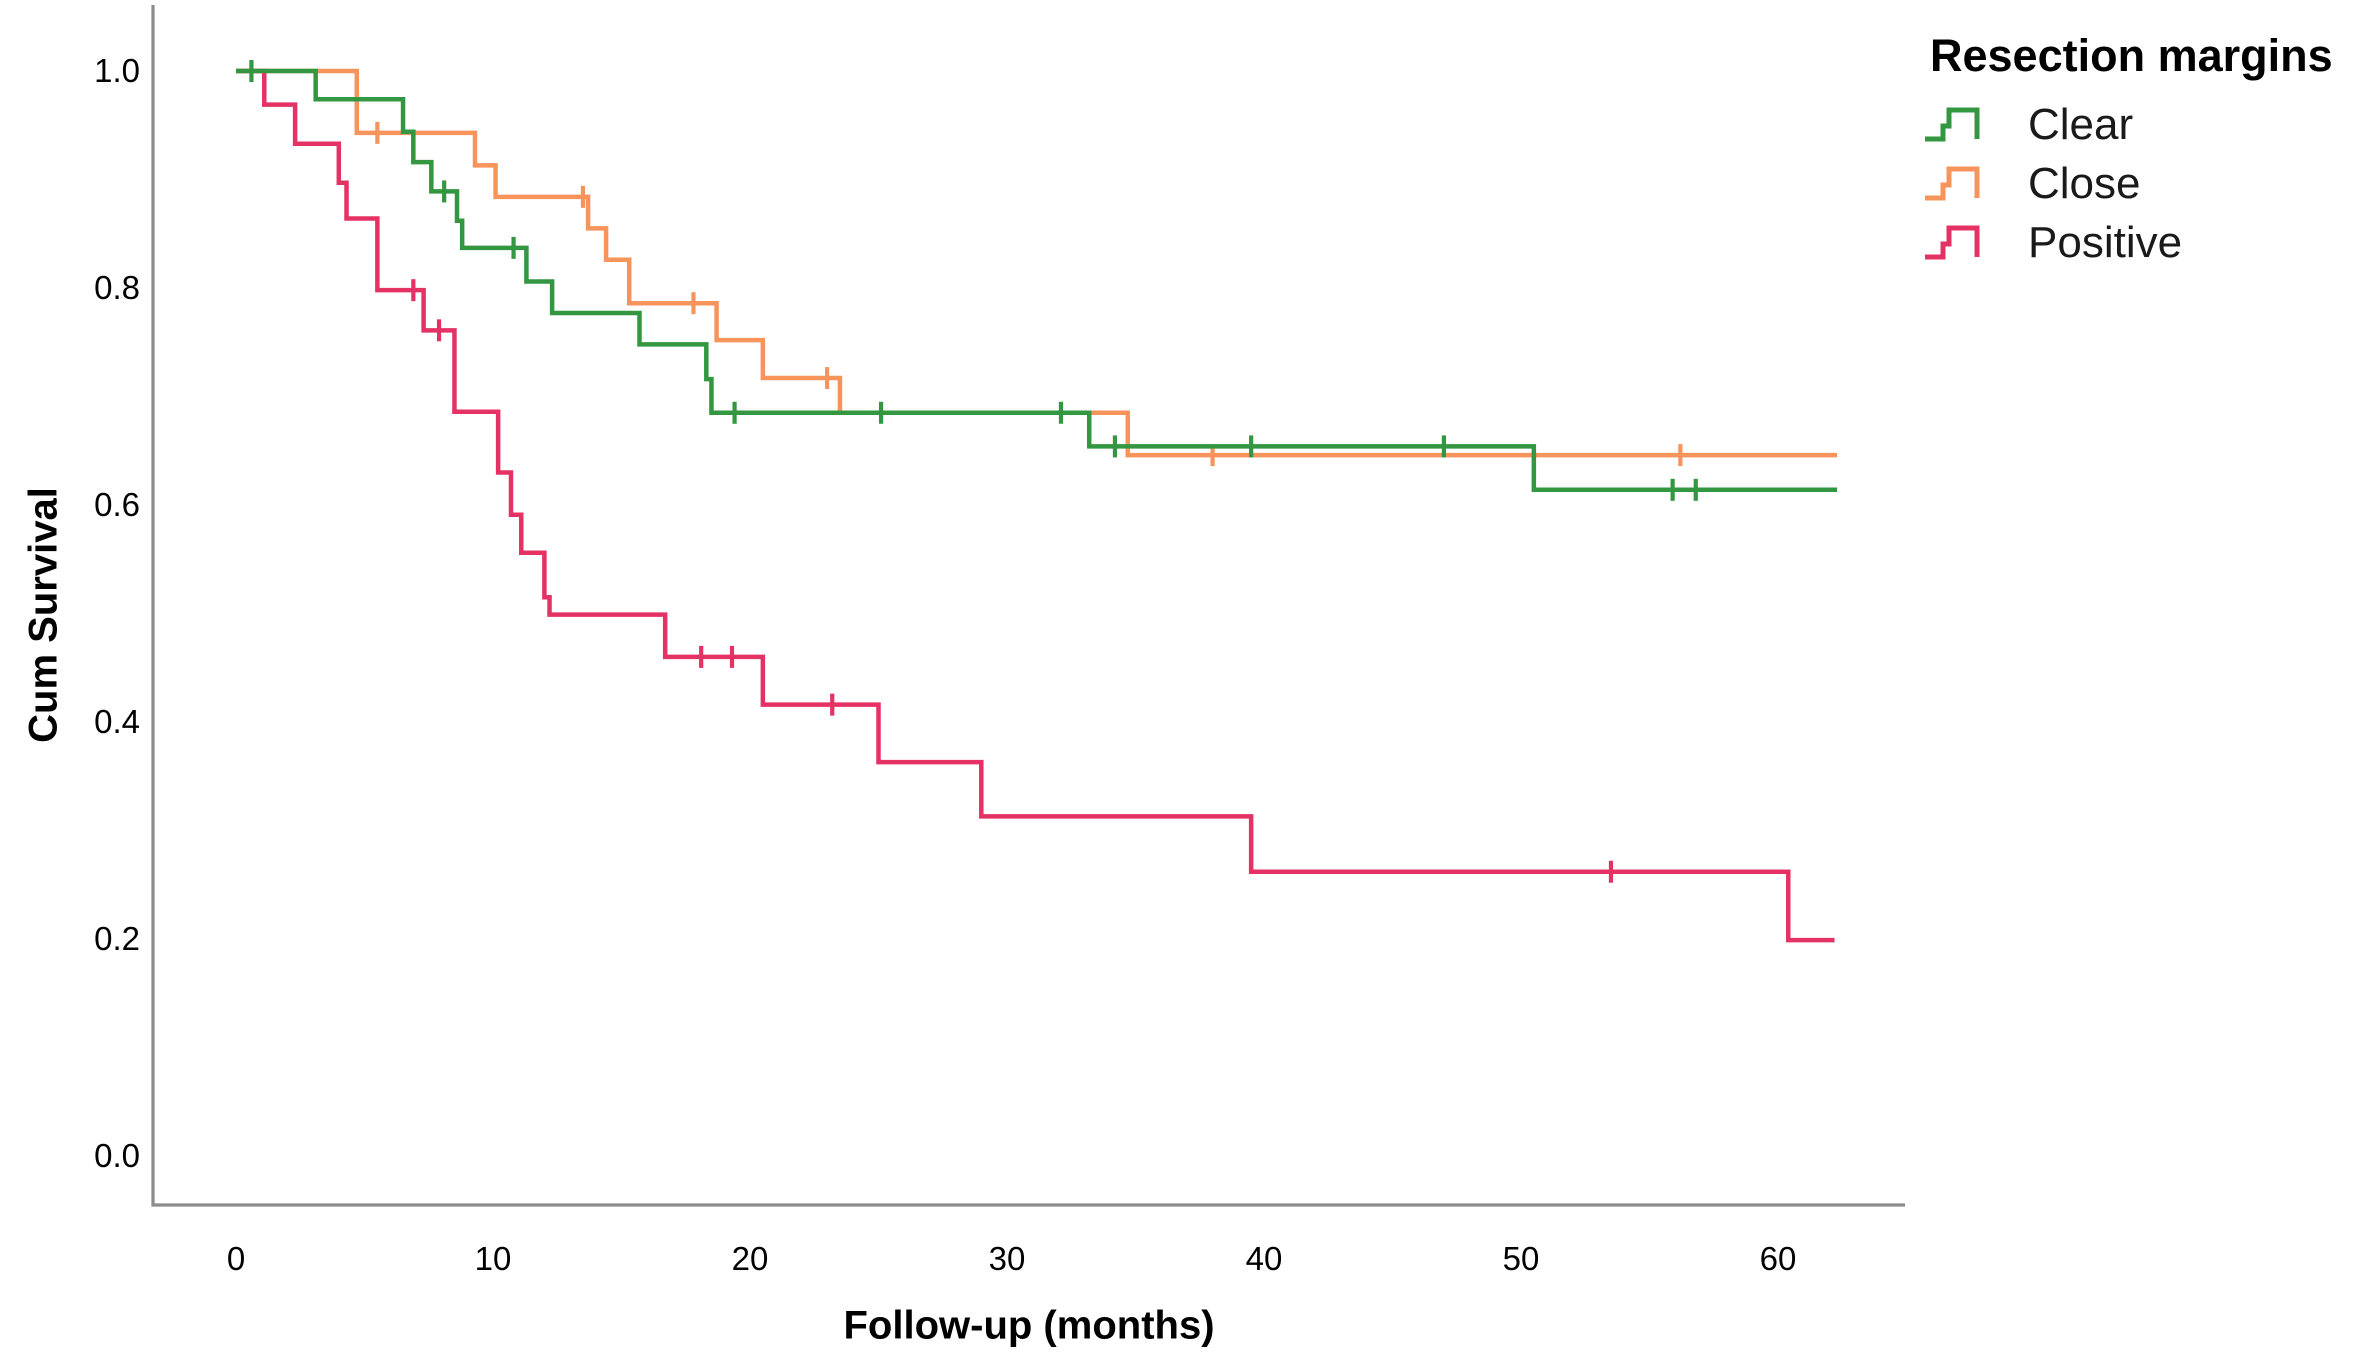  What do you see at coordinates (117, 70) in the screenshot?
I see `svg-text: 1.0` at bounding box center [117, 70].